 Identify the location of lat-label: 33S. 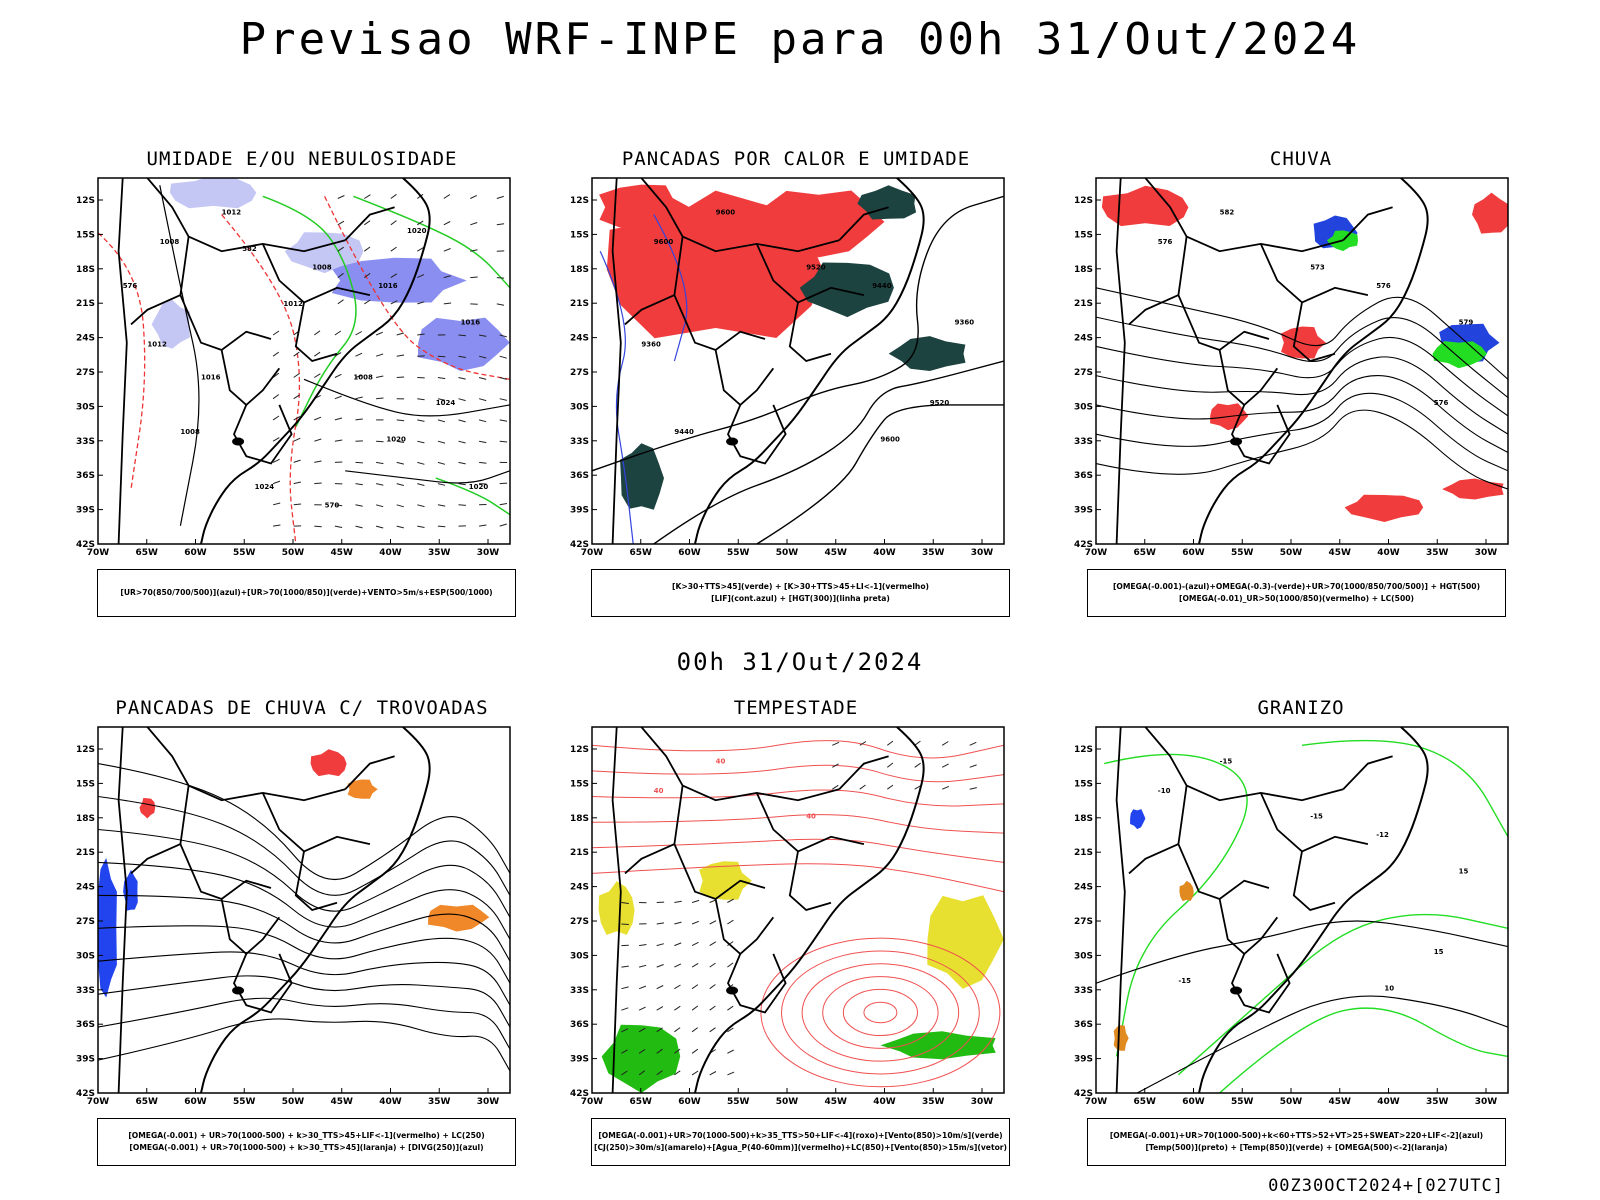
(85, 442).